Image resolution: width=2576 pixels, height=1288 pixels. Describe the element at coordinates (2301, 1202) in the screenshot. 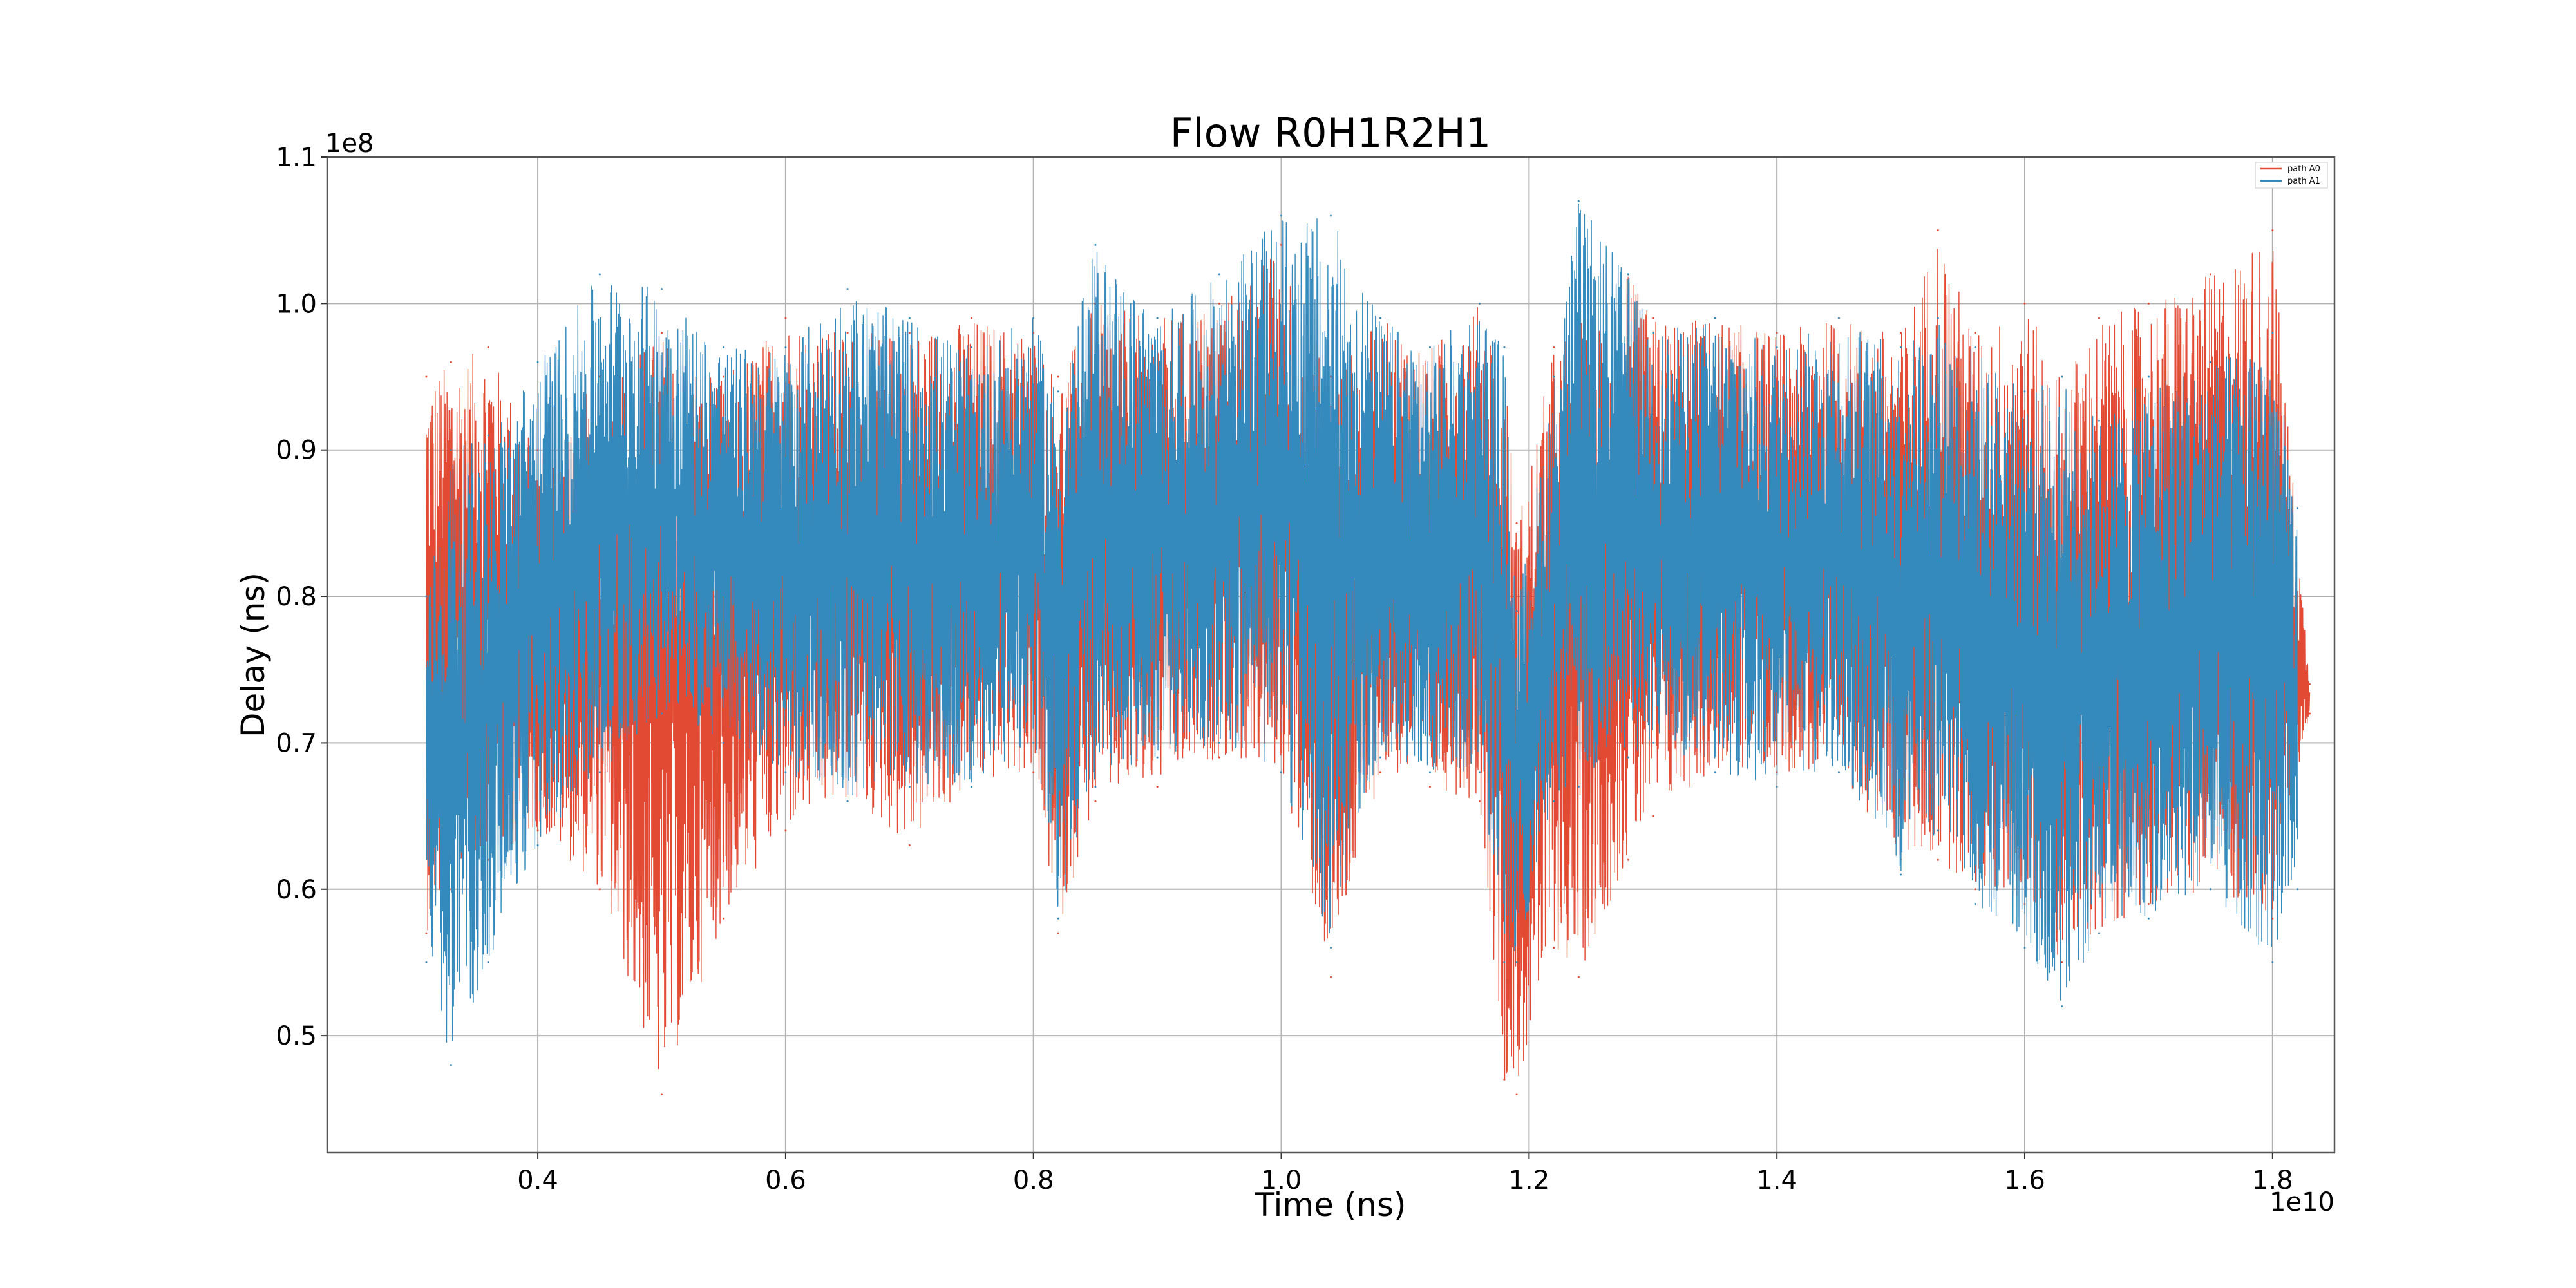

I see `x-axis-offset-label: 1e10` at that location.